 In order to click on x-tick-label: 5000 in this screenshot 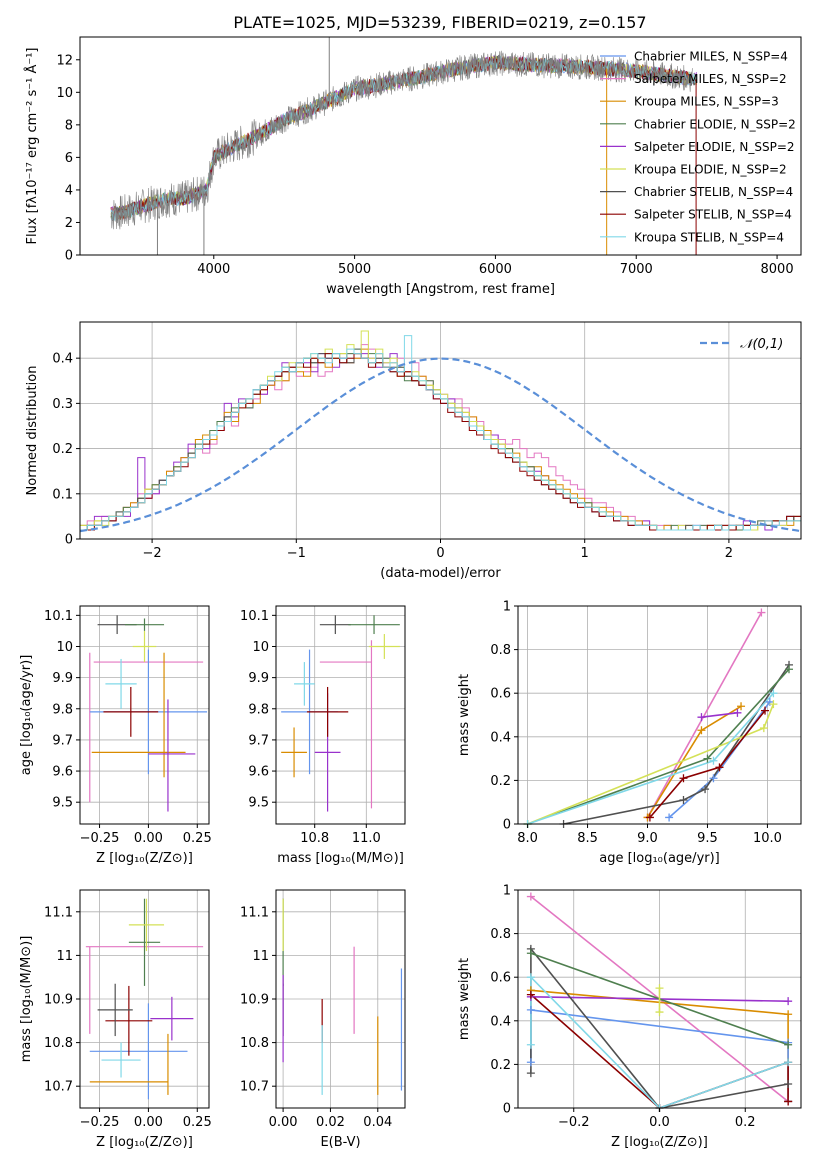, I will do `click(354, 269)`.